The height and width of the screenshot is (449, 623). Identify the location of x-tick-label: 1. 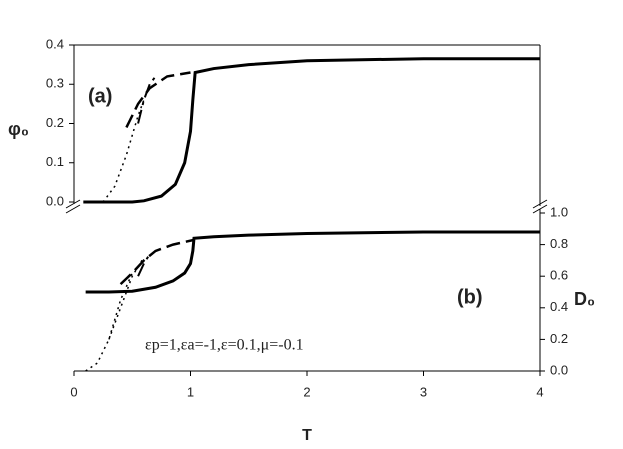
(190, 391).